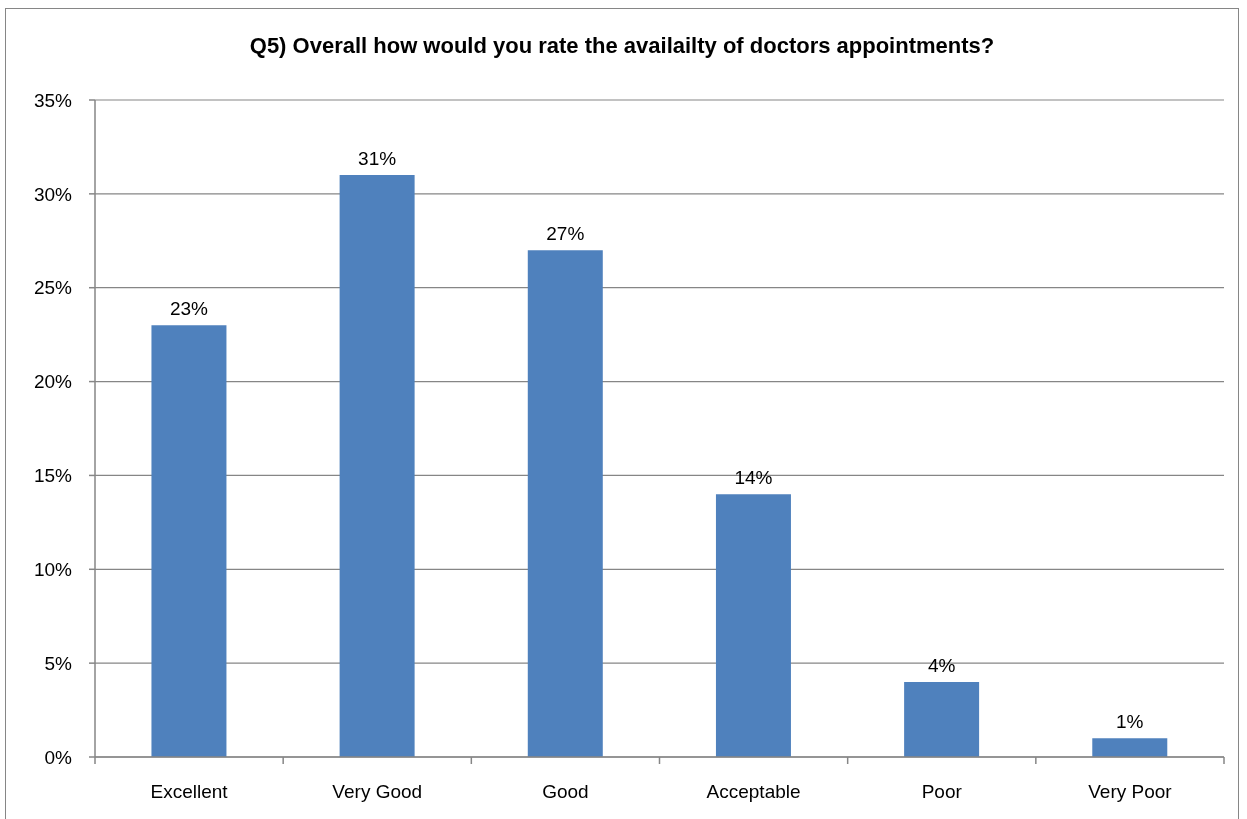 Image resolution: width=1247 pixels, height=819 pixels. What do you see at coordinates (189, 791) in the screenshot?
I see `x-tick-label: Excellent` at bounding box center [189, 791].